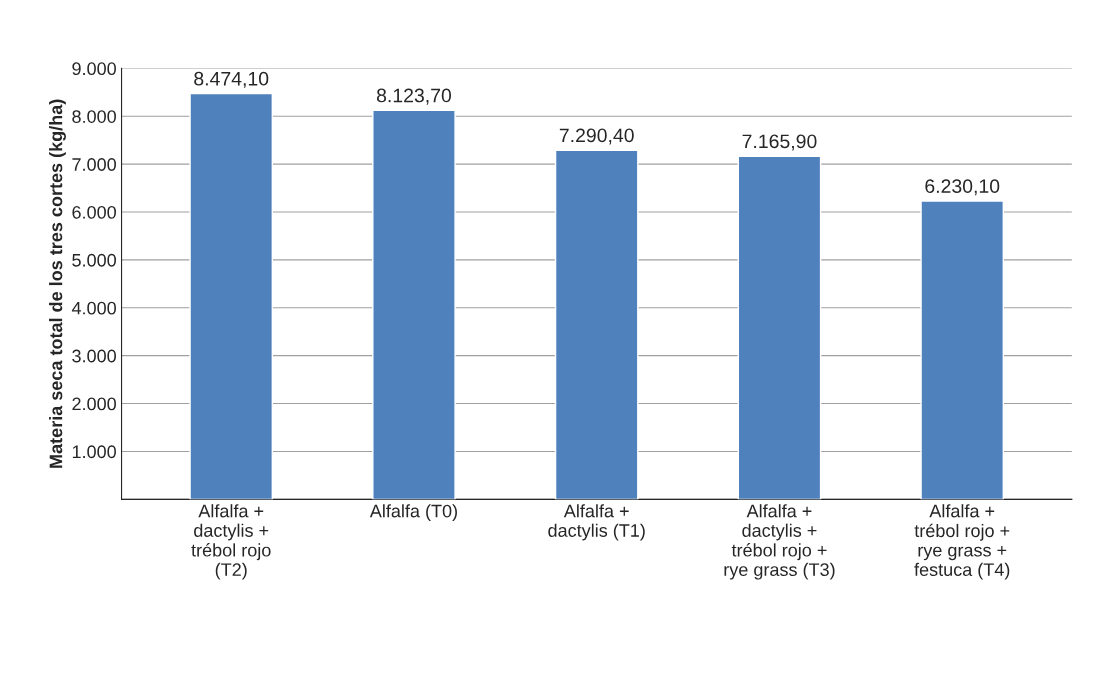 This screenshot has height=684, width=1105. I want to click on y-tick-label: 2.000, so click(94, 404).